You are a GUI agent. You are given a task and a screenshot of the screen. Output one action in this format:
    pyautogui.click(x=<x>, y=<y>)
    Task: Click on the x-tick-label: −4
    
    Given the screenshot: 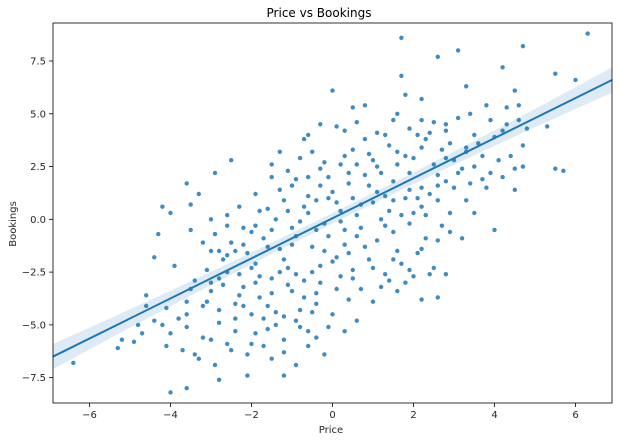 What is the action you would take?
    pyautogui.click(x=170, y=415)
    